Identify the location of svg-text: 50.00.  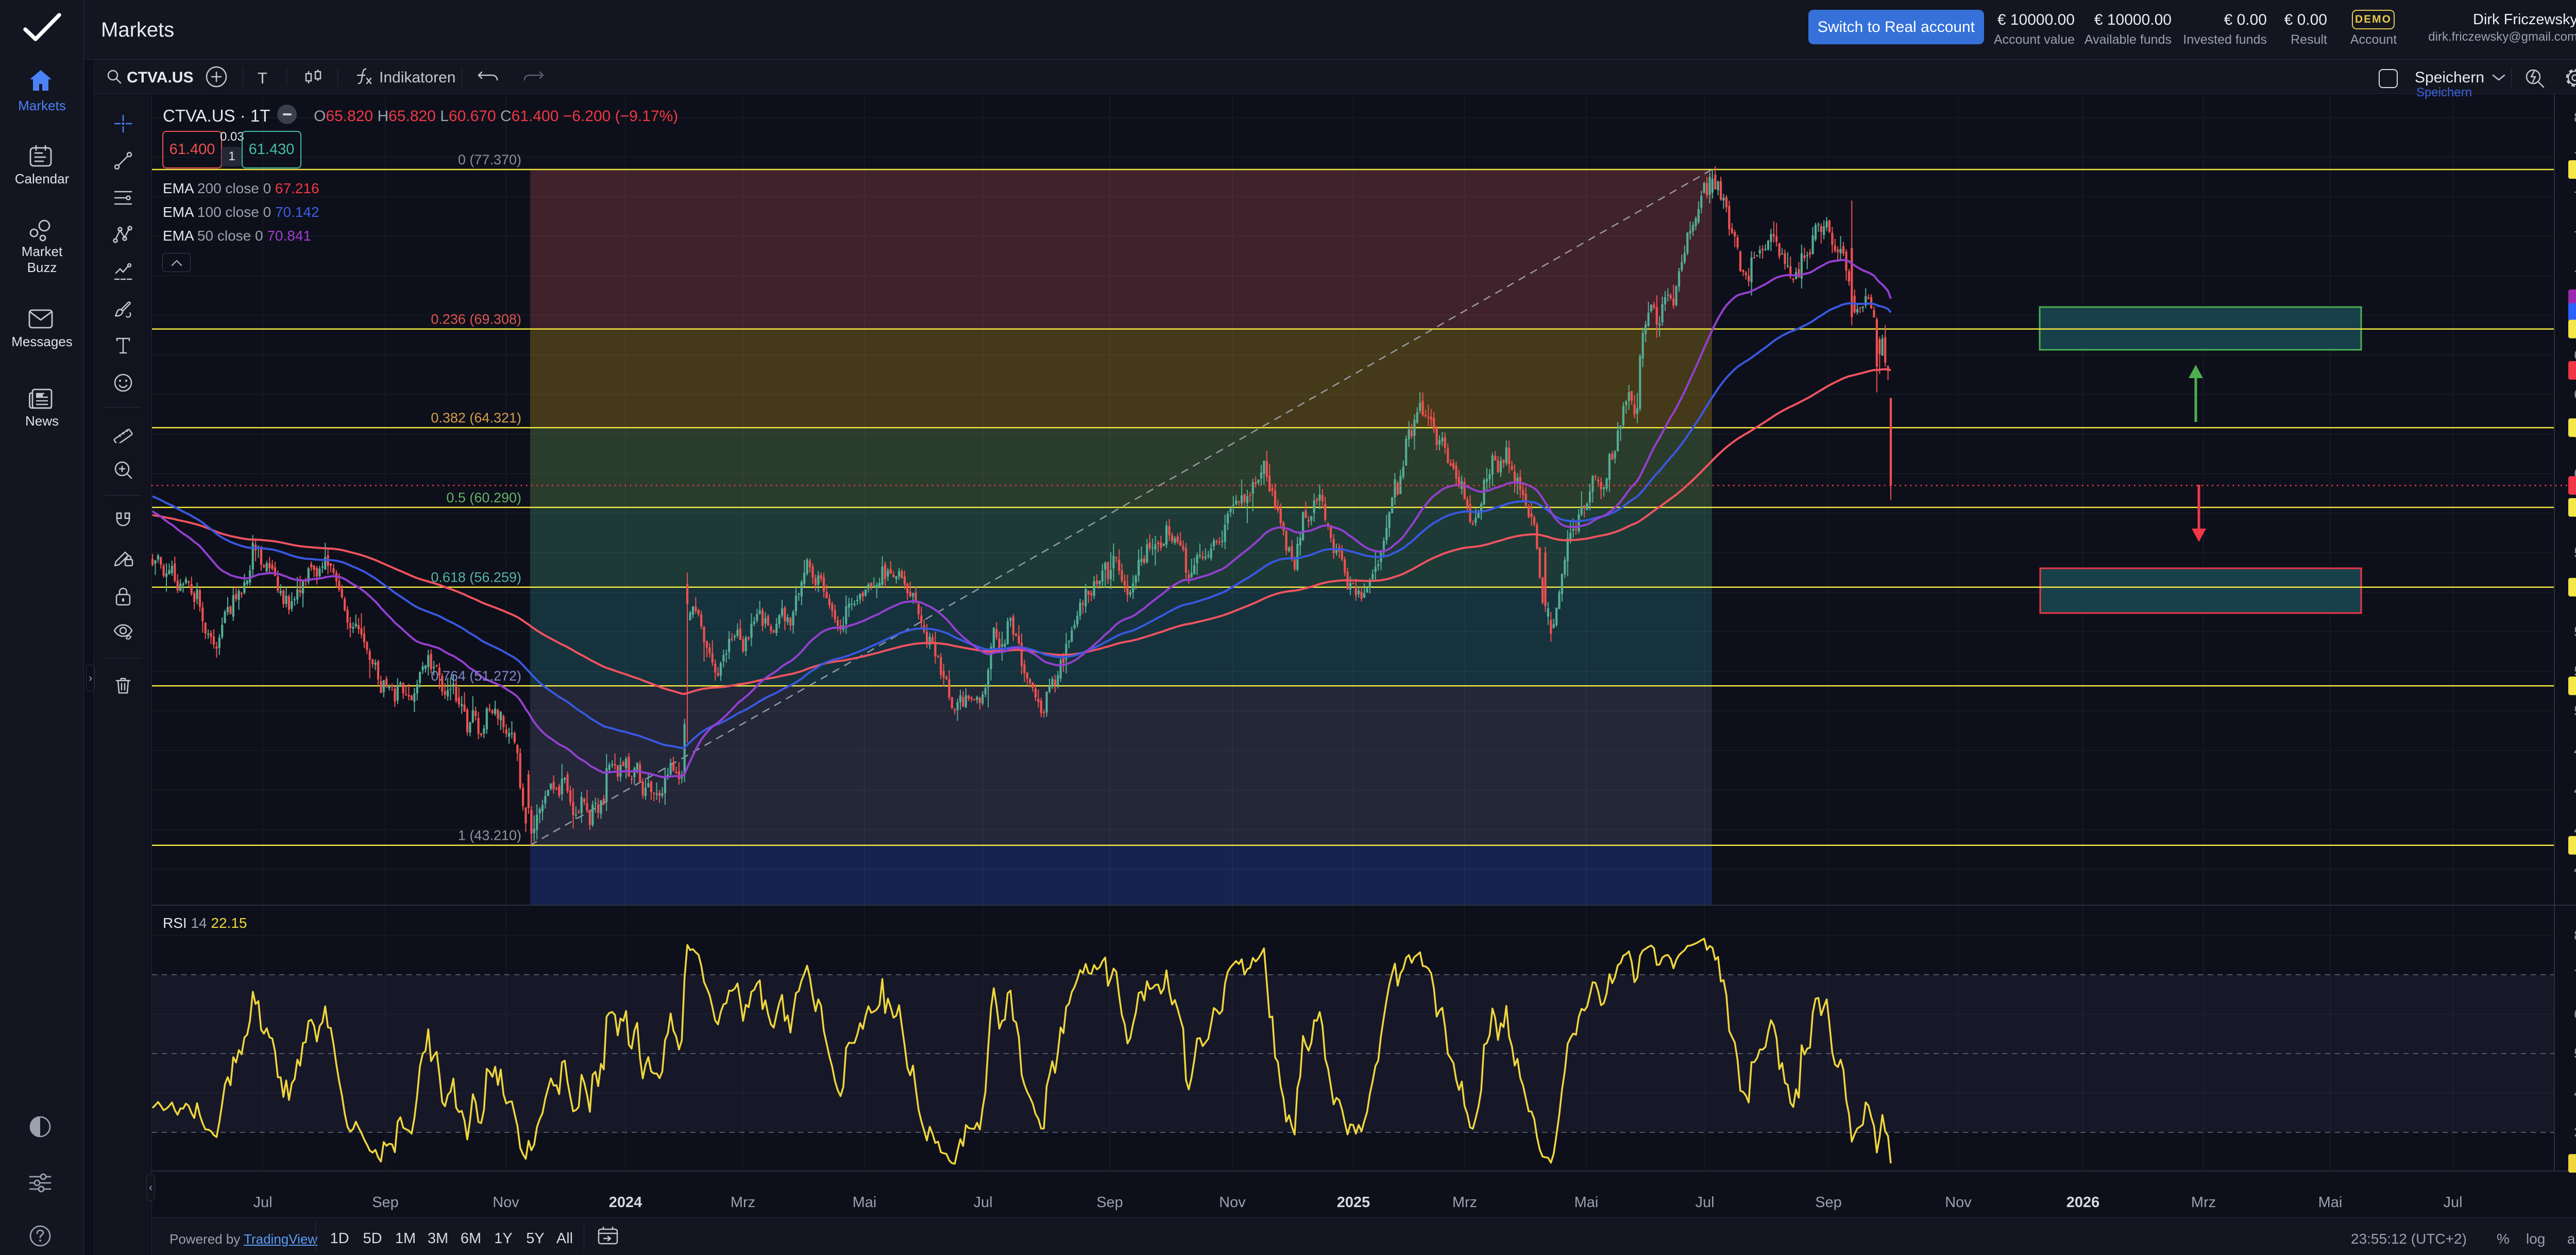
(2575, 1053).